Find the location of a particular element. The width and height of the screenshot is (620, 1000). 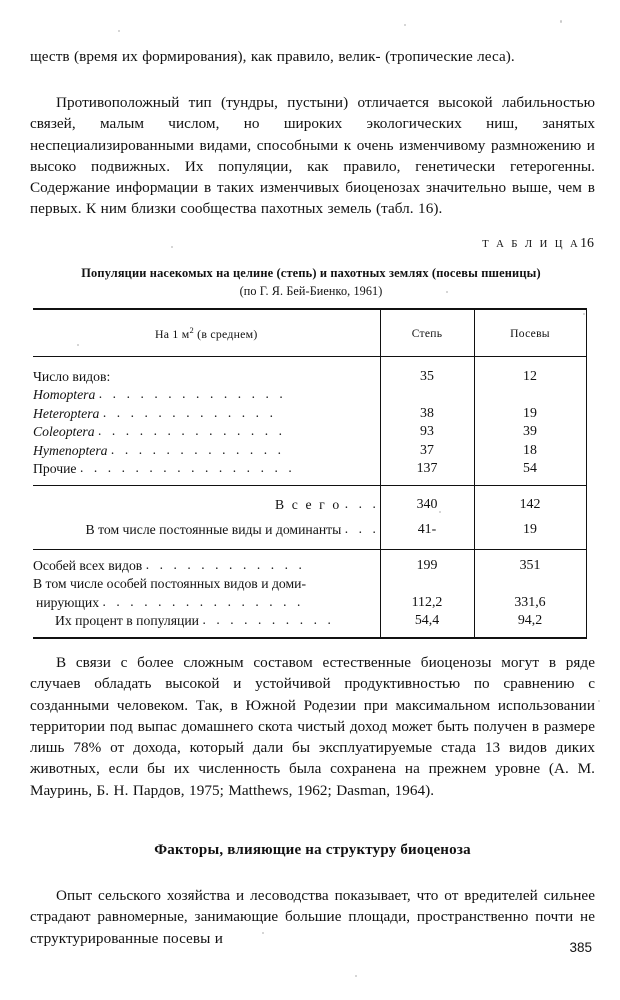

header-cell-steppe: Степь is located at coordinates (426, 332).